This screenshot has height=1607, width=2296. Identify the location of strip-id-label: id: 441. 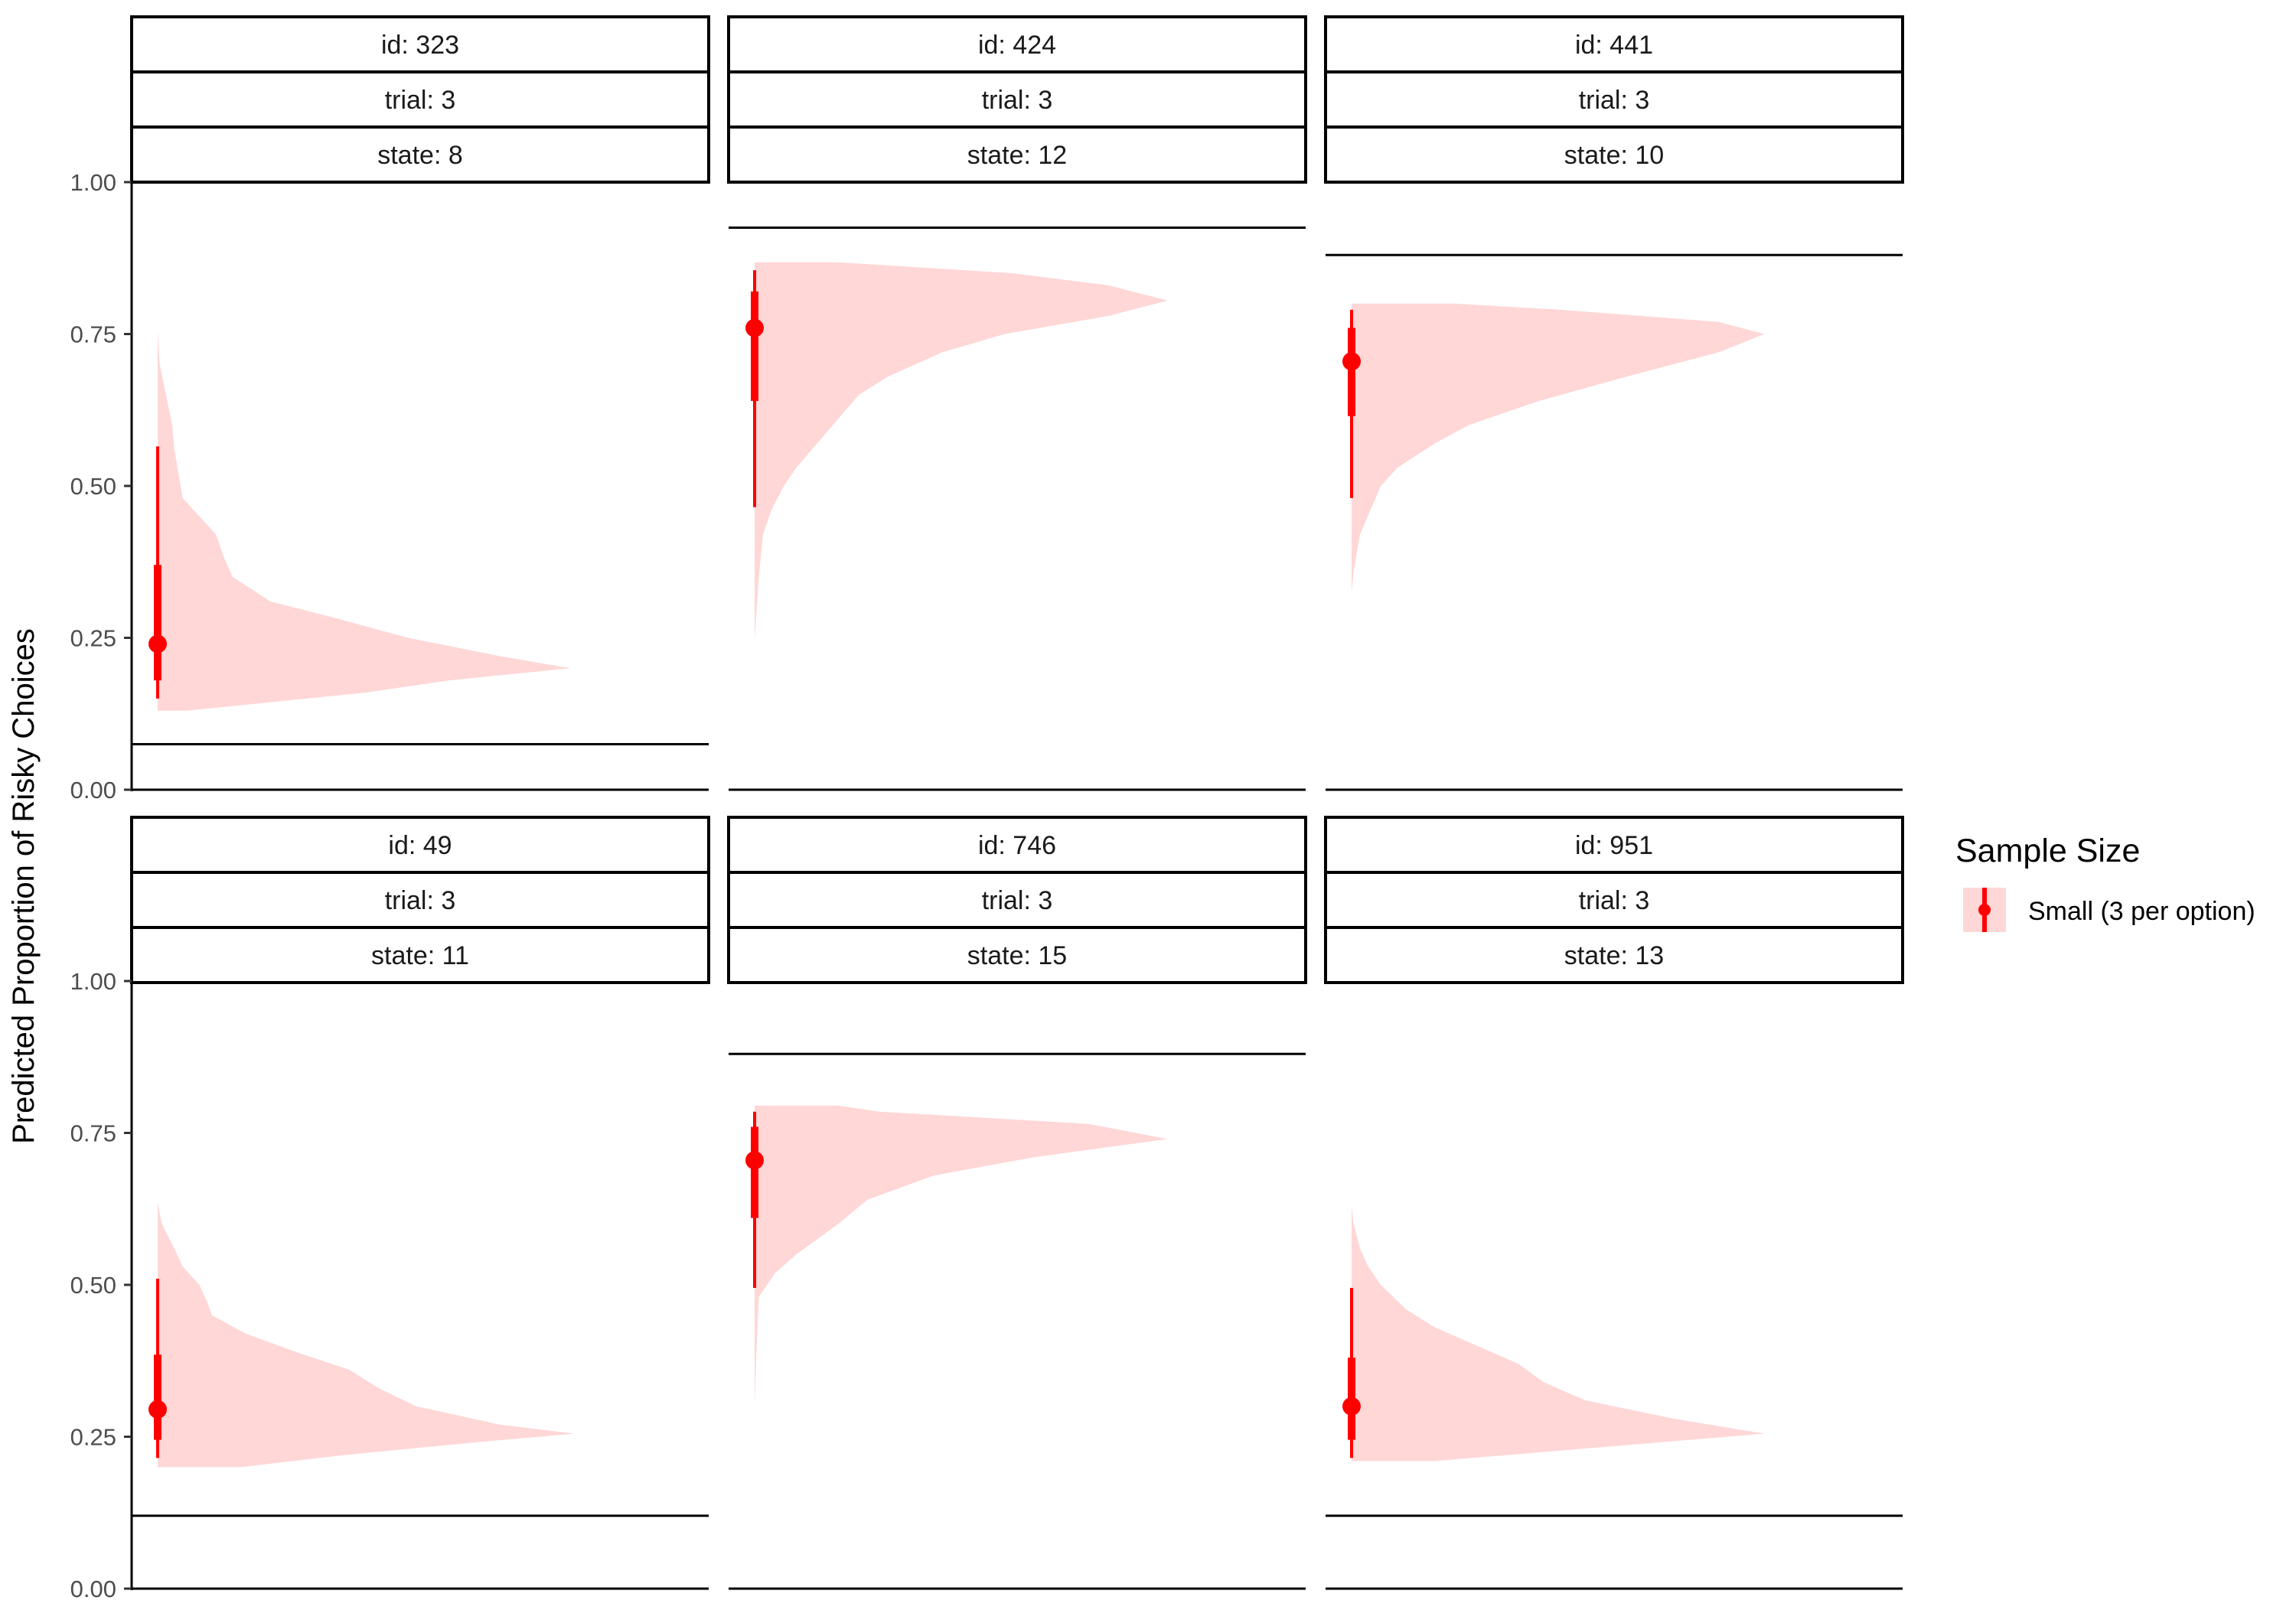
(1614, 45).